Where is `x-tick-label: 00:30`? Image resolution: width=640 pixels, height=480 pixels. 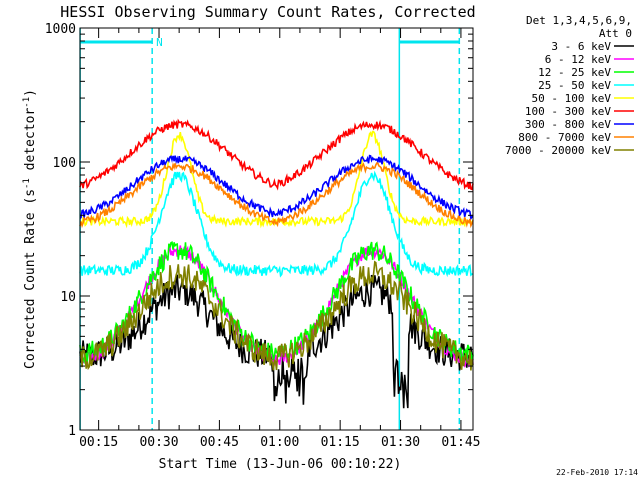
x-tick-label: 00:30 is located at coordinates (158, 442).